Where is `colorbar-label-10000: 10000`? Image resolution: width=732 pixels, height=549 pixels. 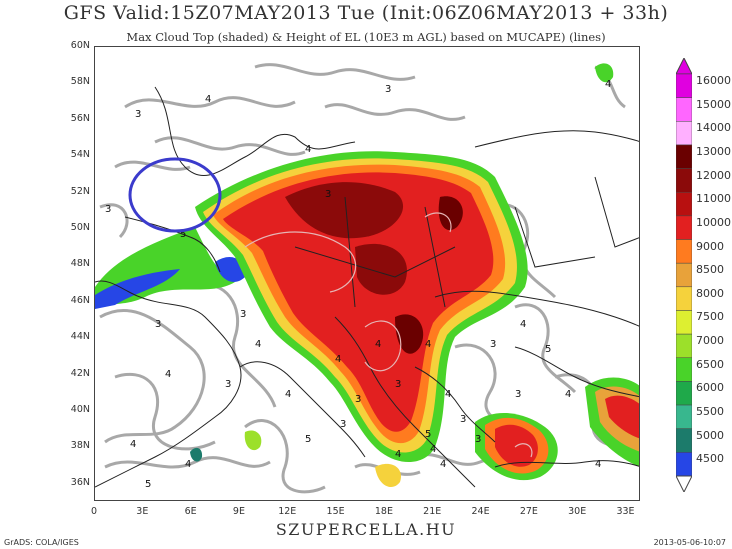
colorbar-label-10000: 10000 is located at coordinates (713, 222).